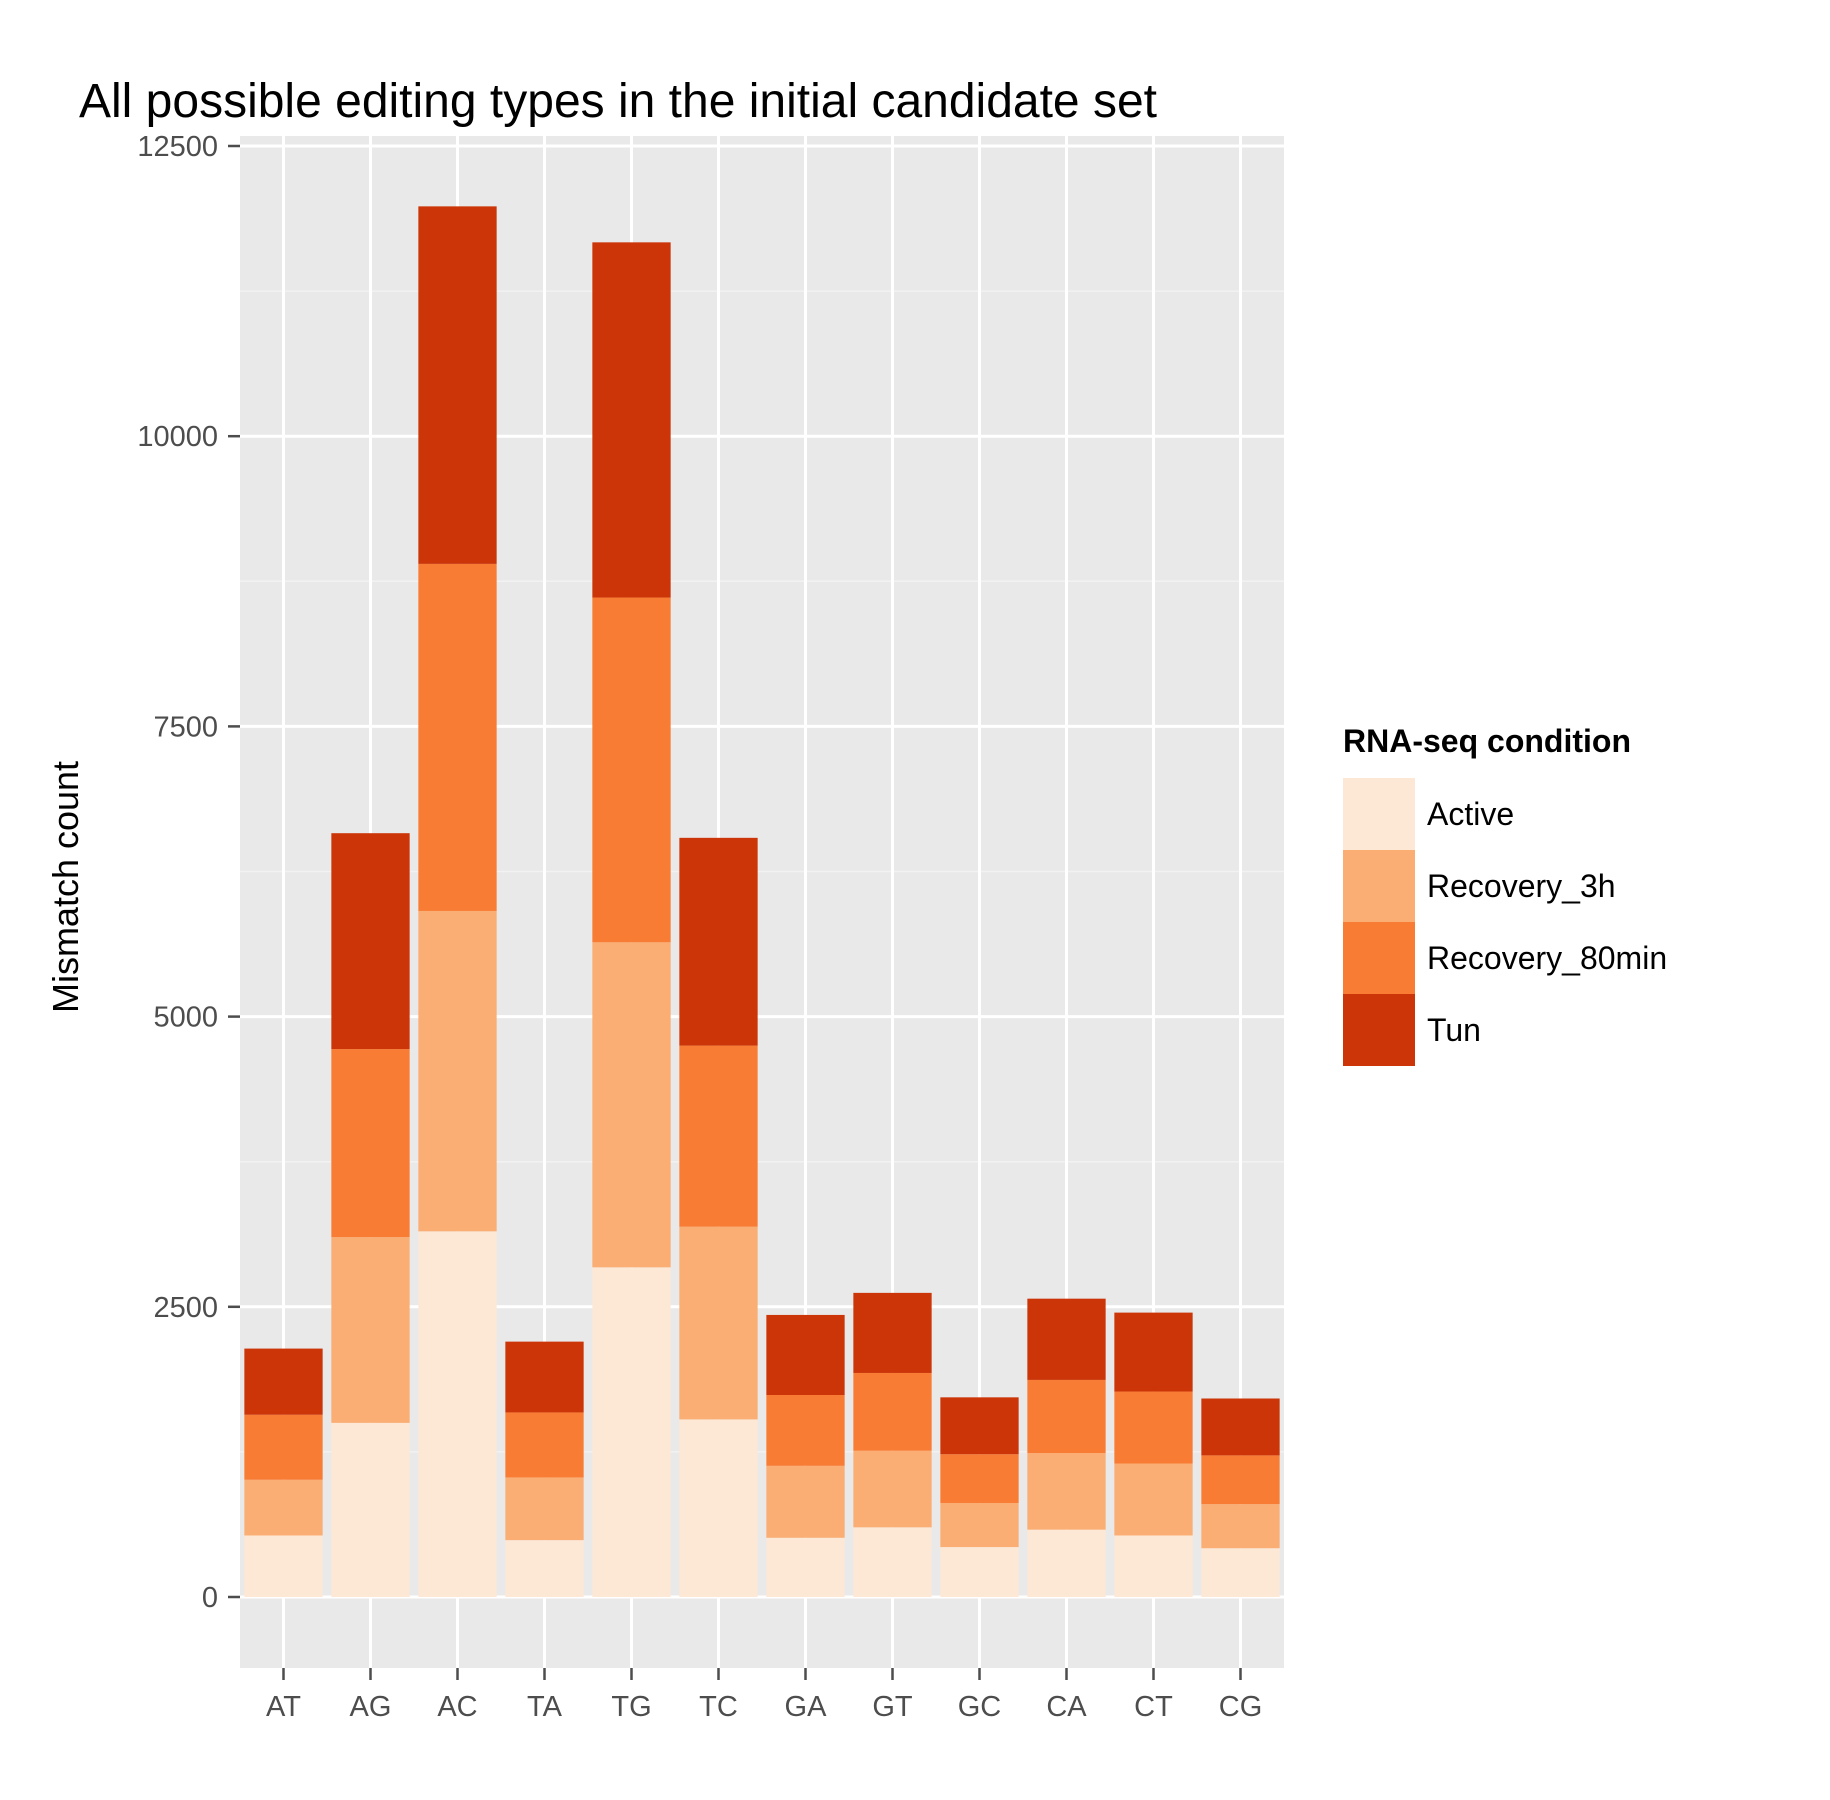  I want to click on bar-TC-recovery-3h, so click(718, 1323).